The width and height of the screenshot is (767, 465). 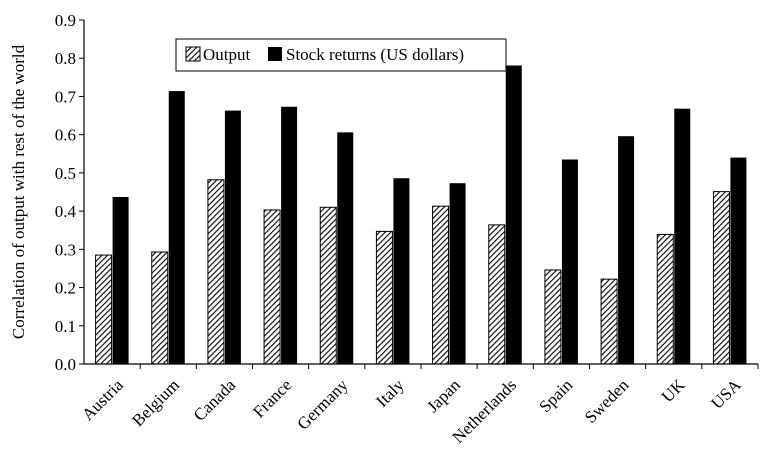 I want to click on x-tick-label: Belgium, so click(x=155, y=402).